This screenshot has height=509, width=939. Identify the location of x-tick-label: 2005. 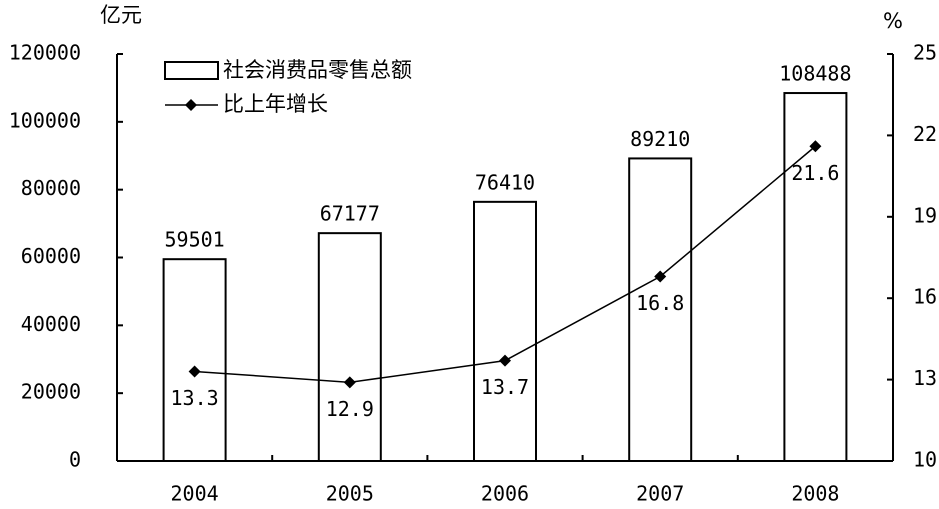
(350, 494).